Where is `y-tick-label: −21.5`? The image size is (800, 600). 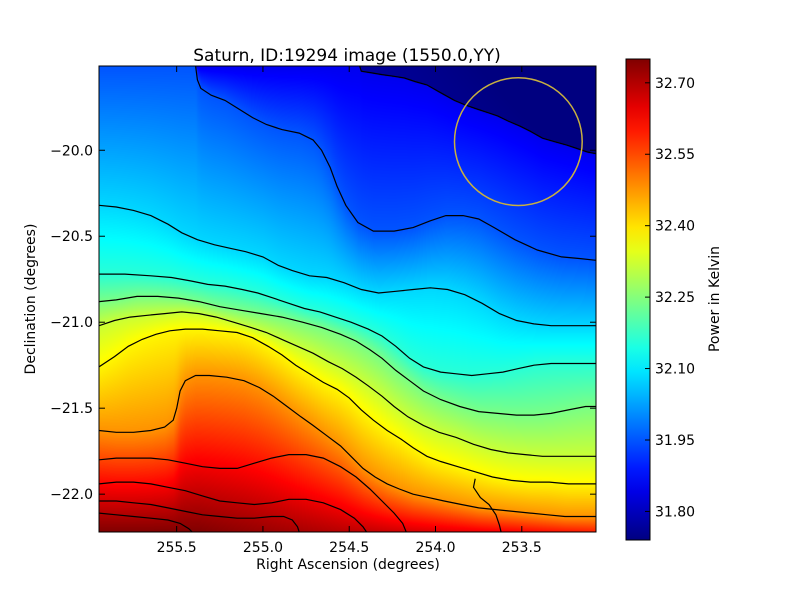 y-tick-label: −21.5 is located at coordinates (71, 409).